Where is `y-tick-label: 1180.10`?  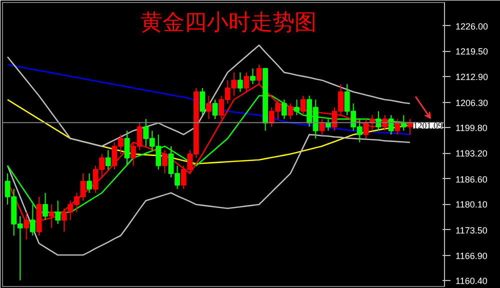 y-tick-label: 1180.10 is located at coordinates (472, 205).